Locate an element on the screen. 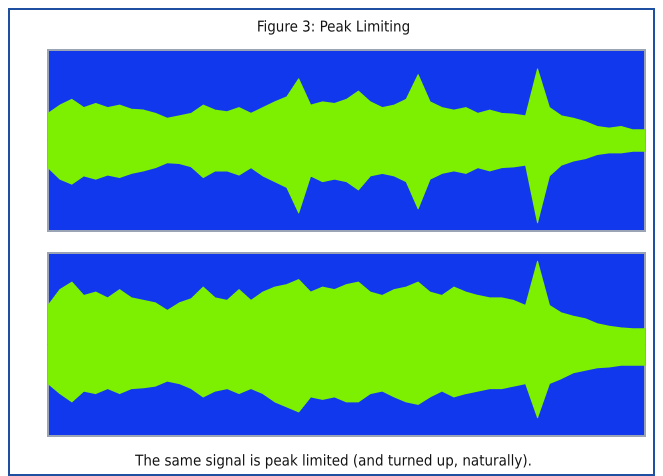  chart-title: Figure 3: Peak Limiting is located at coordinates (333, 27).